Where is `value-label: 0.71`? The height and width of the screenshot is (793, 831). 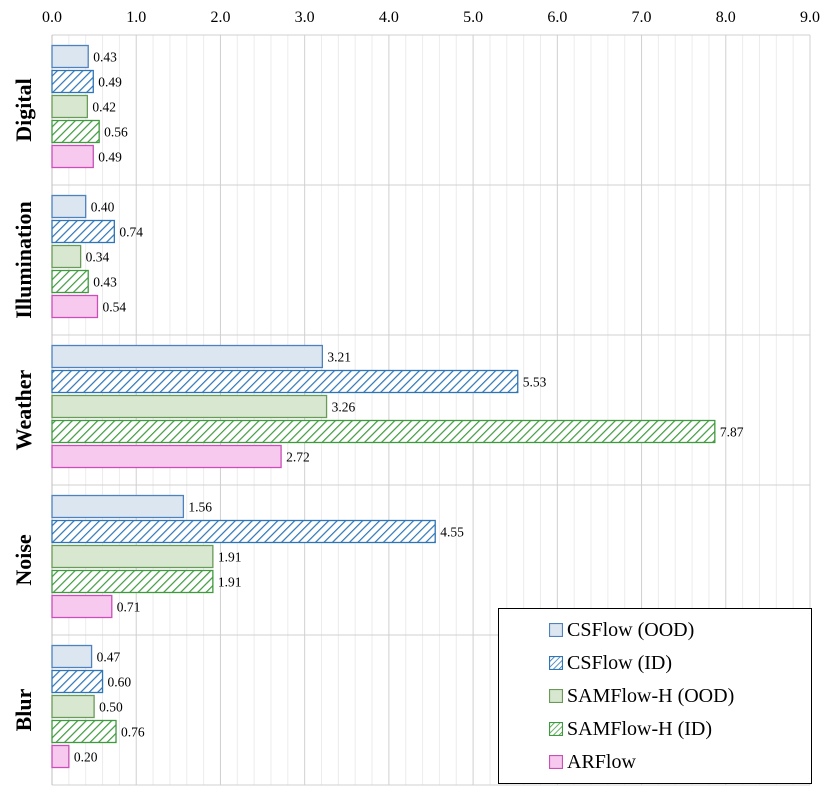
value-label: 0.71 is located at coordinates (129, 607).